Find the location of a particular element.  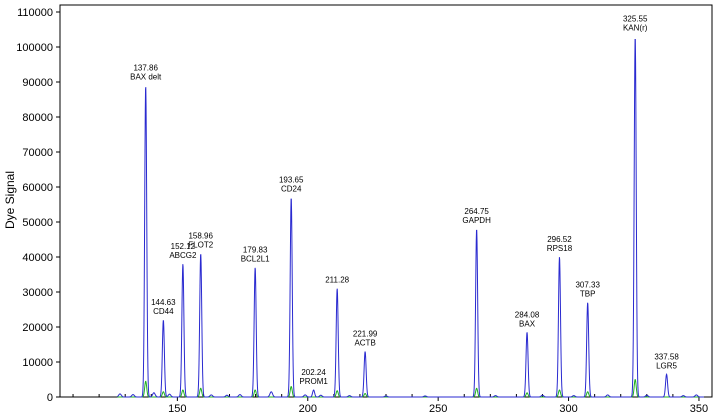

peak-size-label: 337.58 is located at coordinates (666, 356).